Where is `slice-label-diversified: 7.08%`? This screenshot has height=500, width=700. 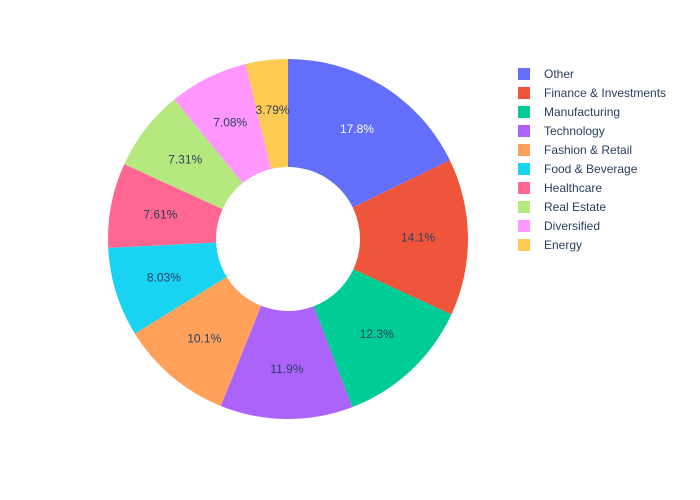 slice-label-diversified: 7.08% is located at coordinates (230, 123).